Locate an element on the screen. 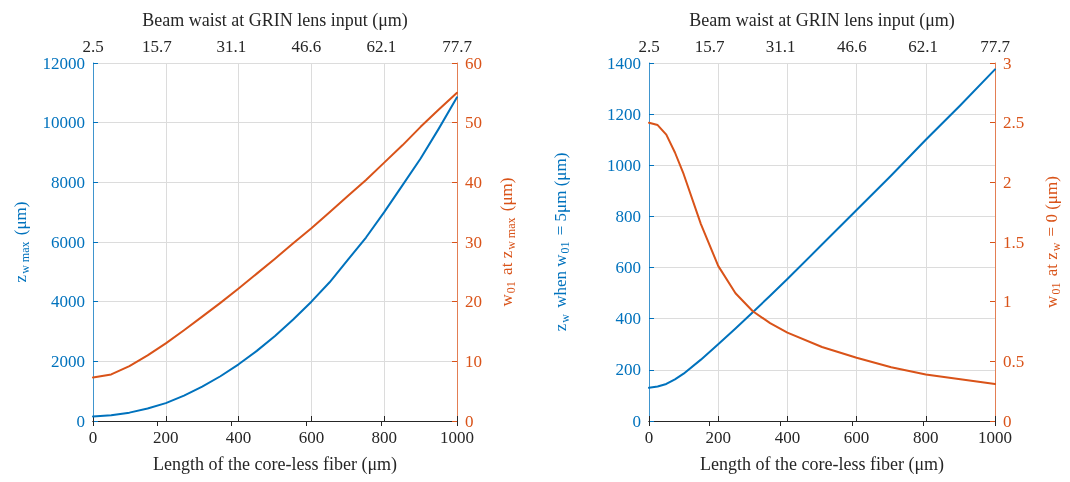 The width and height of the screenshot is (1070, 482). y2-tick-label: 20 is located at coordinates (473, 302).